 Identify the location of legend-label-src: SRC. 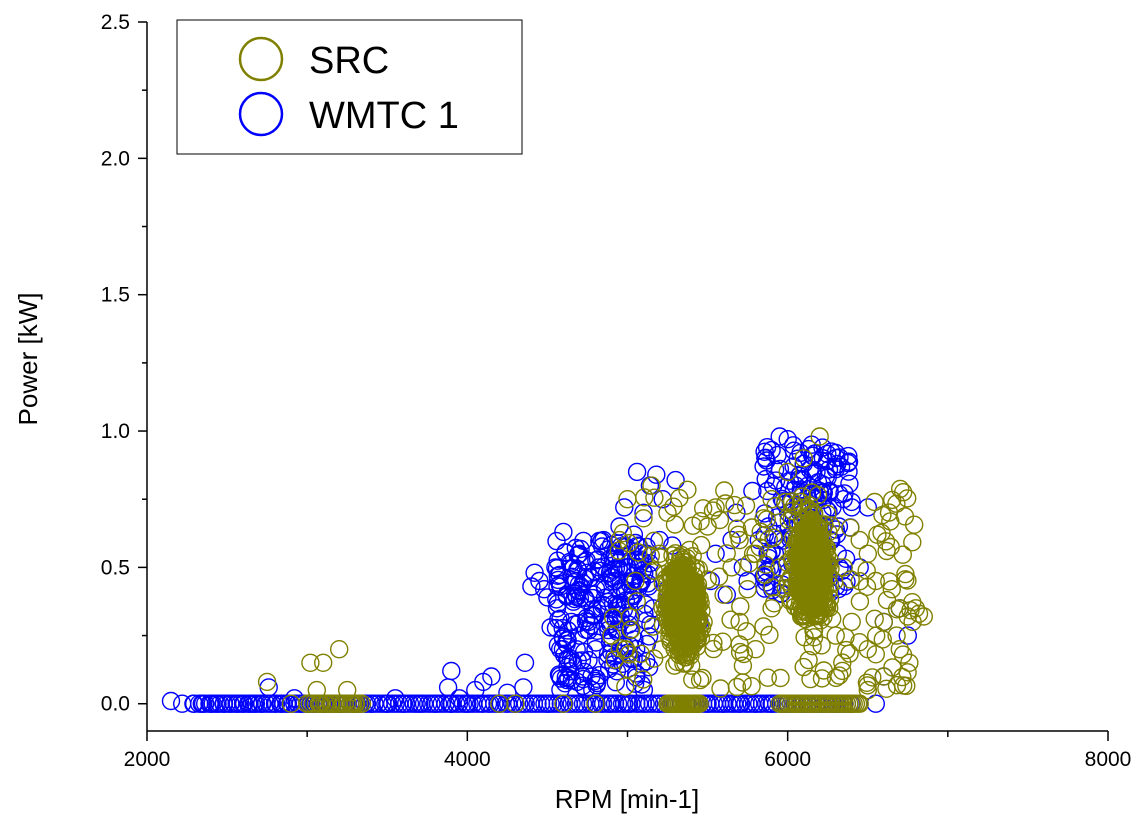
(349, 61).